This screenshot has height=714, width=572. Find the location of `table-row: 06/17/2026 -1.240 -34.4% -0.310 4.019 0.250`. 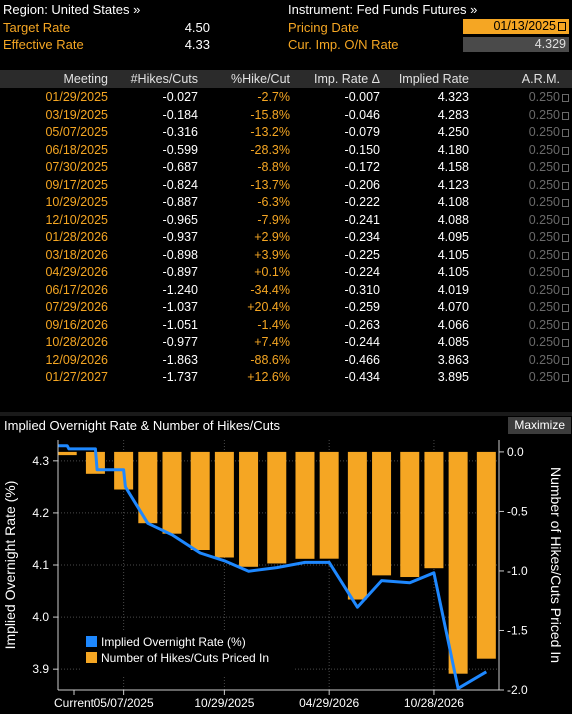

table-row: 06/17/2026 -1.240 -34.4% -0.310 4.019 0.250 is located at coordinates (286, 291).